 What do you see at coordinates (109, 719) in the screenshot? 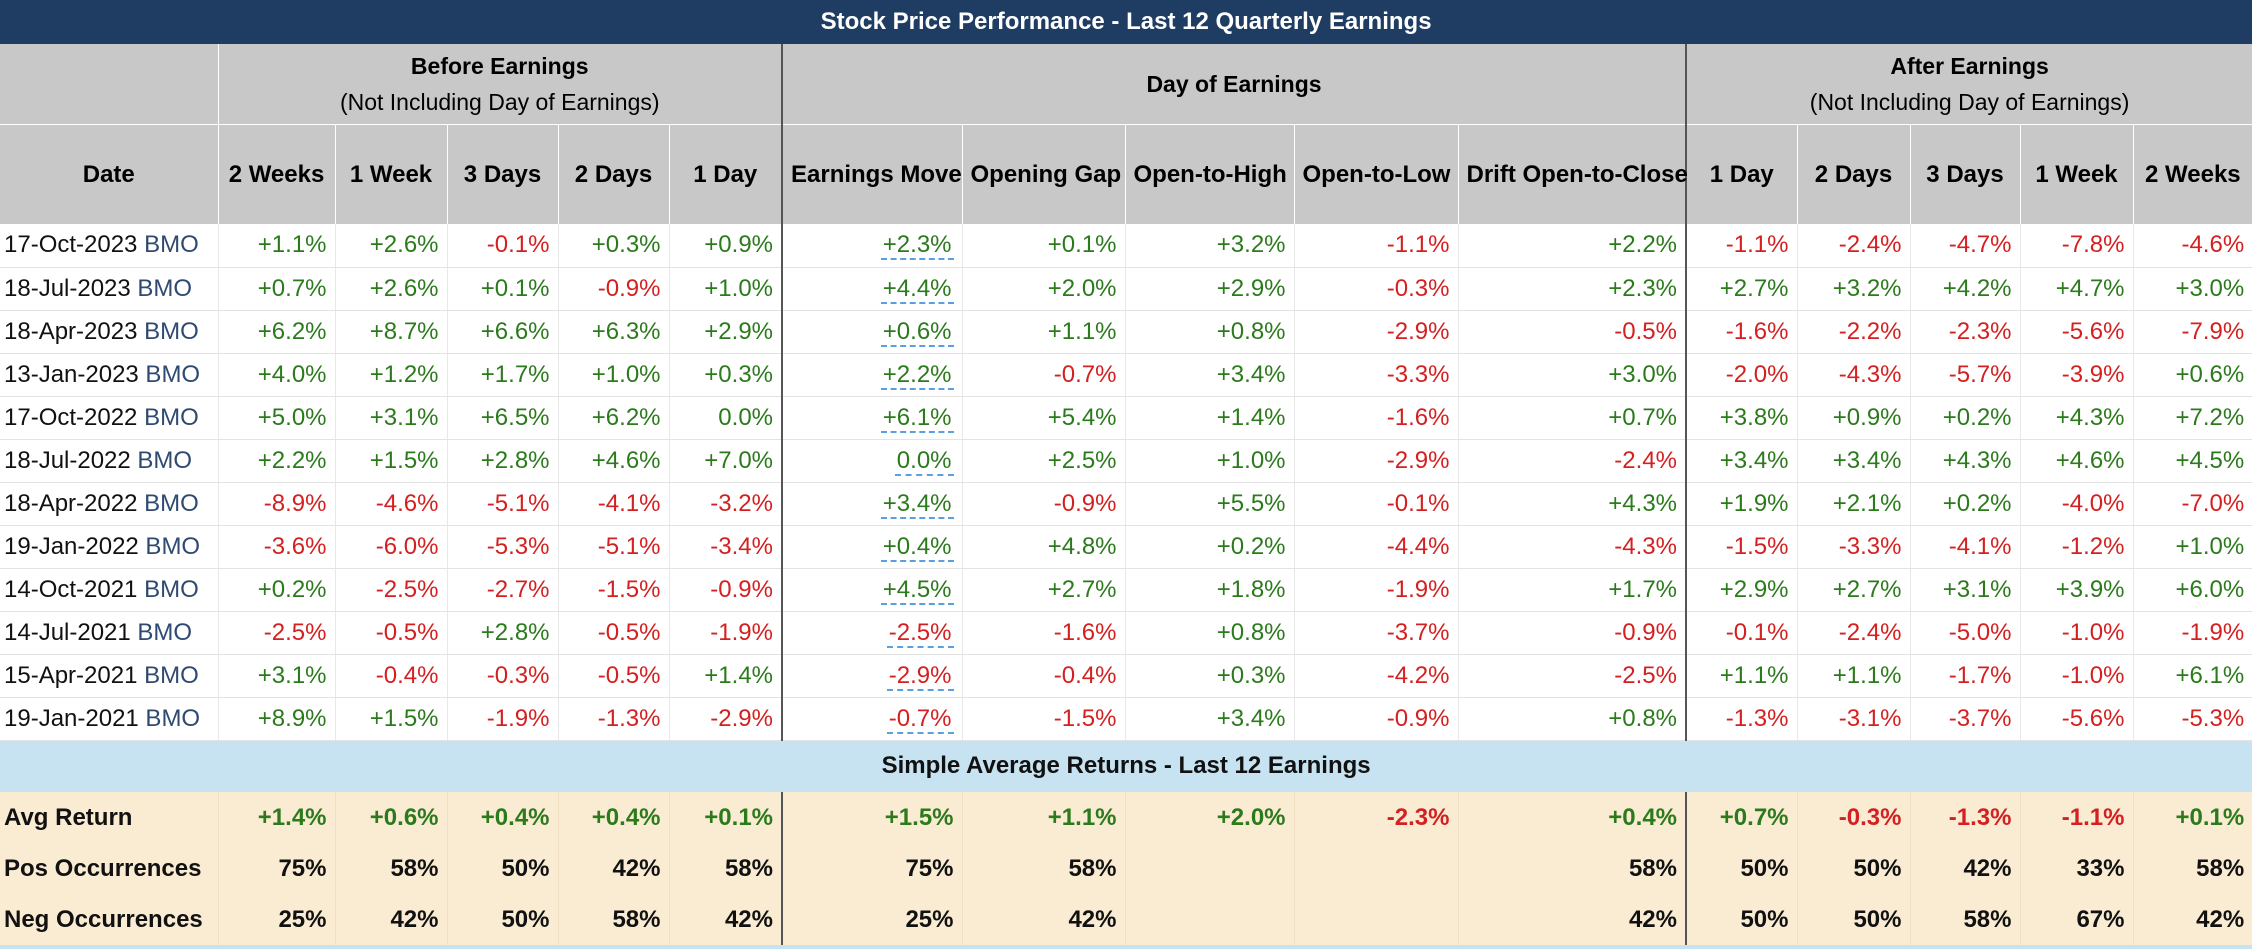
I see `row-date: 19-Jan-2021 BMO` at bounding box center [109, 719].